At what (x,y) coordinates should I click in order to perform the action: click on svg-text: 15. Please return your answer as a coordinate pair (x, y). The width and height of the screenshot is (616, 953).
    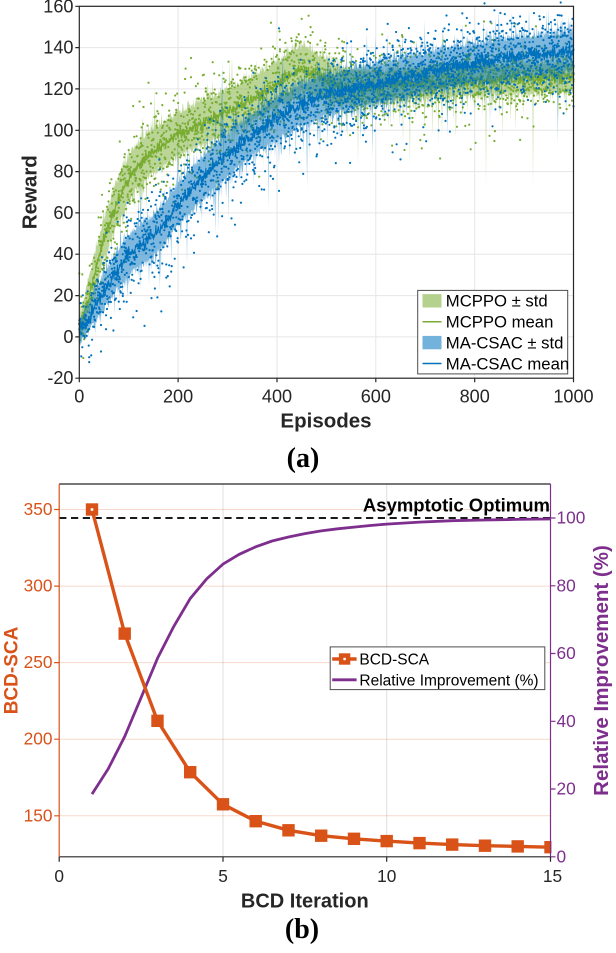
    Looking at the image, I should click on (552, 876).